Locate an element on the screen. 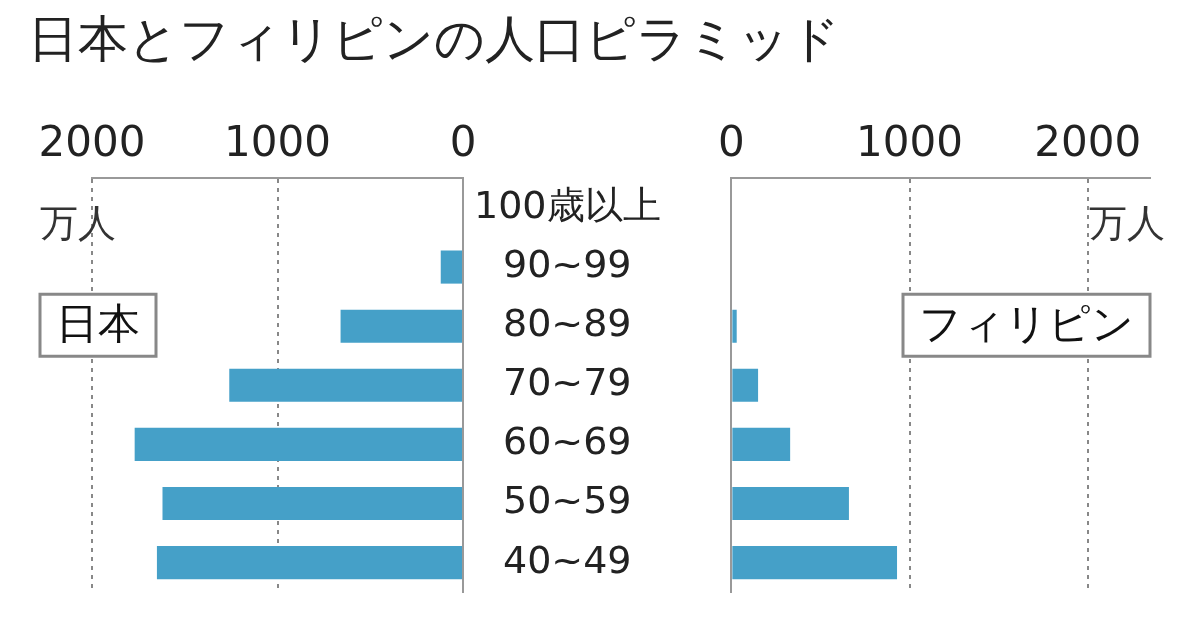  y-tick-label: 90~99 is located at coordinates (567, 263).